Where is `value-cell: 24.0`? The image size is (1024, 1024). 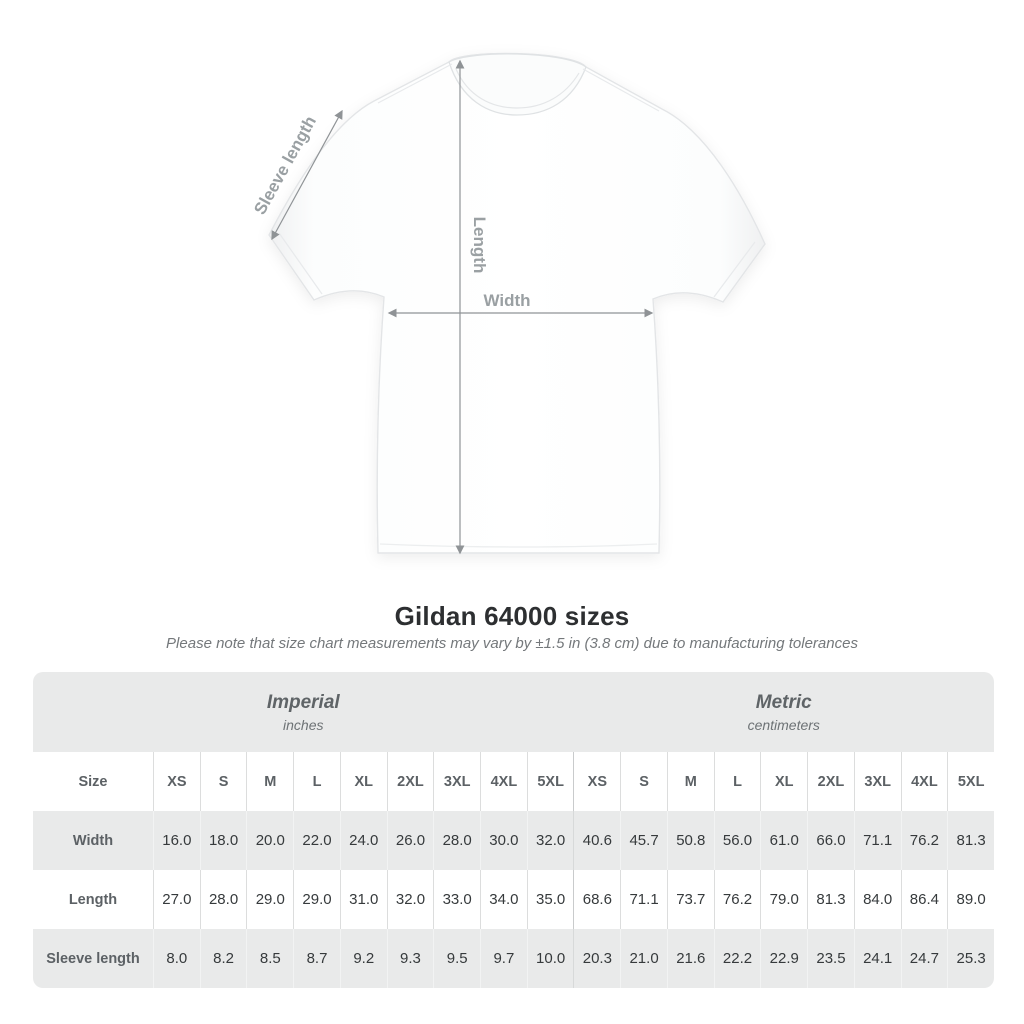 value-cell: 24.0 is located at coordinates (363, 840).